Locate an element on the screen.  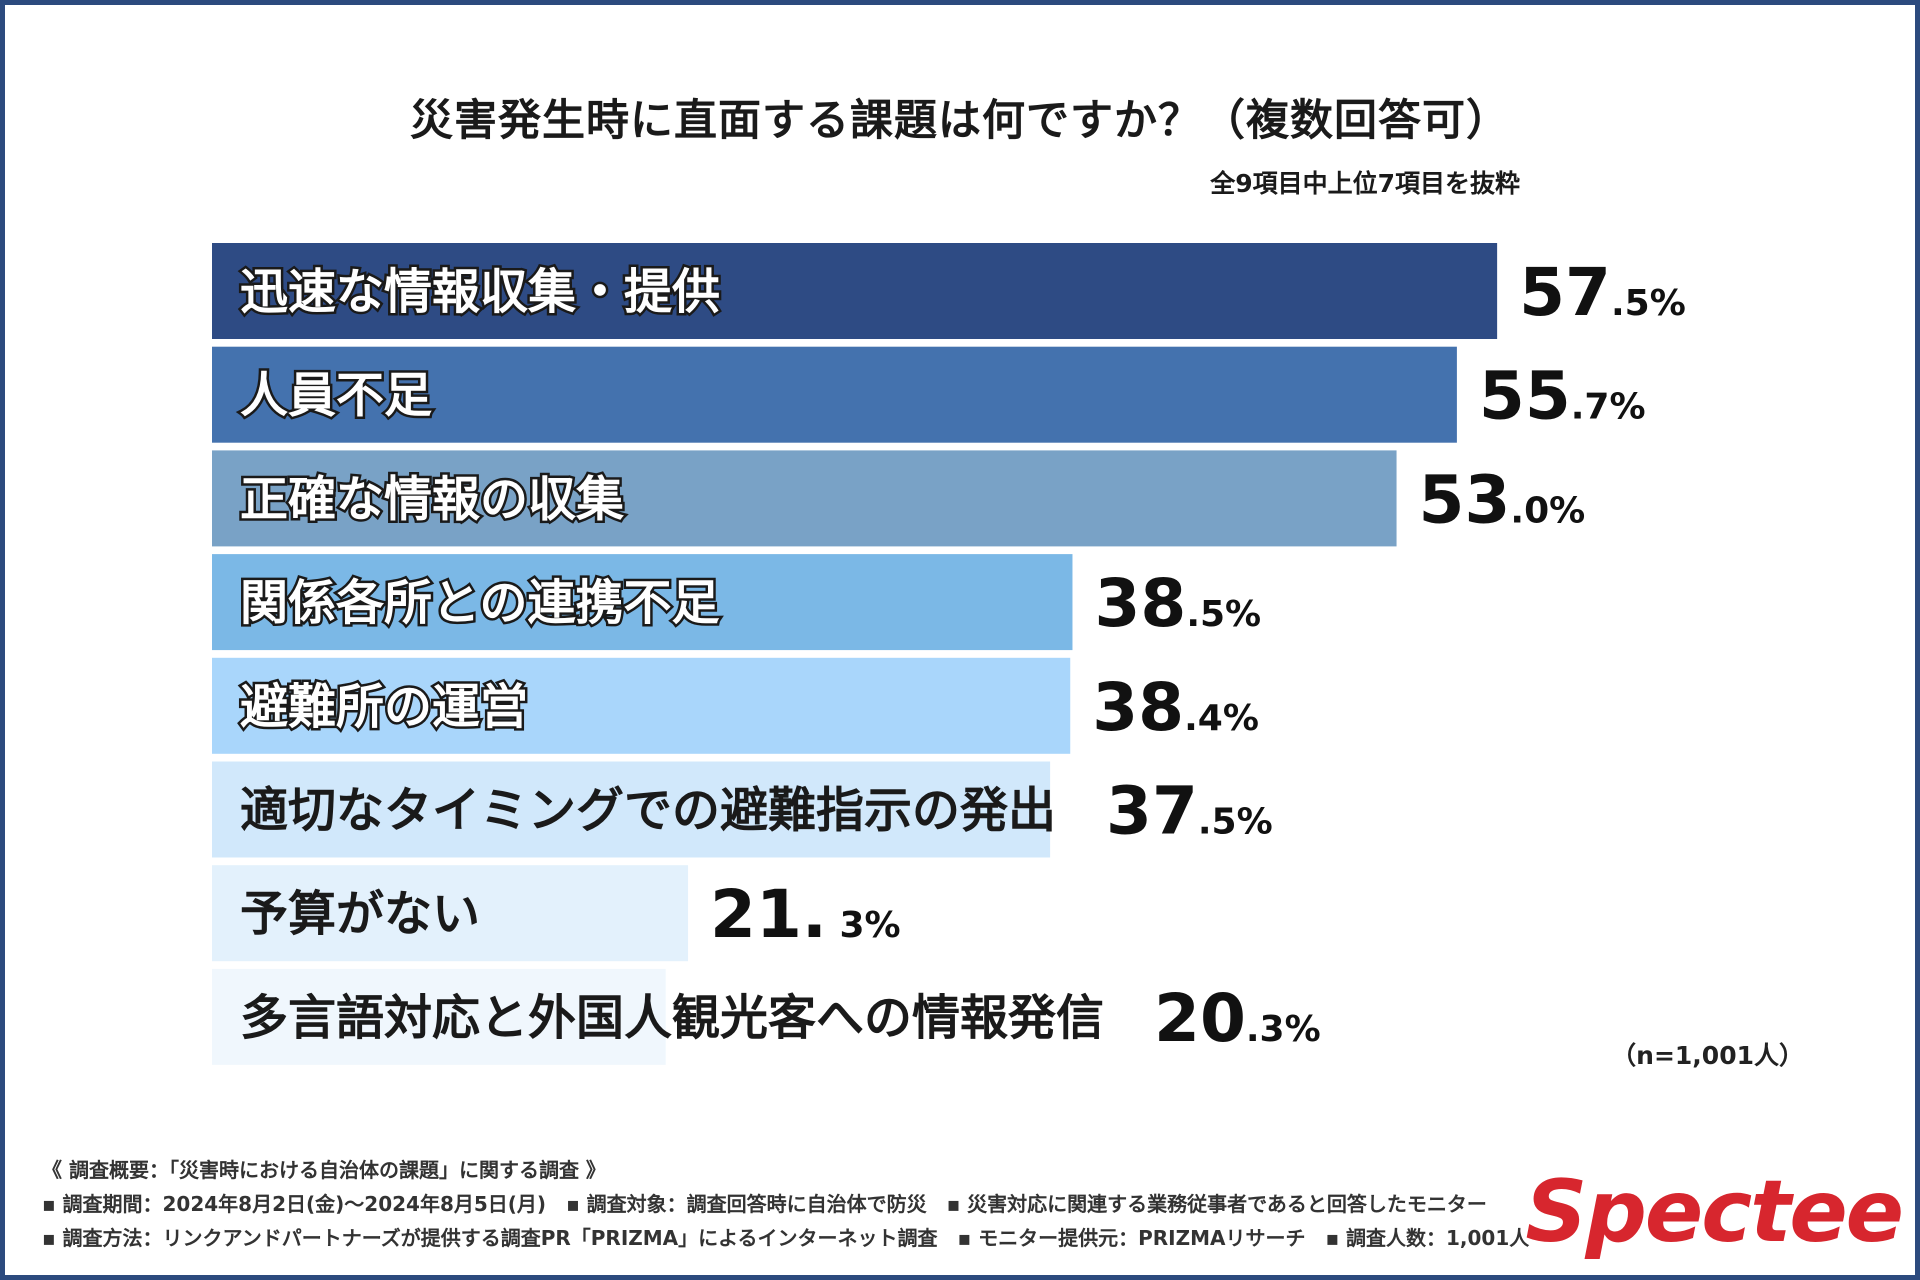
chart-title: 災害発生時に直面する課題は何ですか？（複数回答可） is located at coordinates (960, 121).